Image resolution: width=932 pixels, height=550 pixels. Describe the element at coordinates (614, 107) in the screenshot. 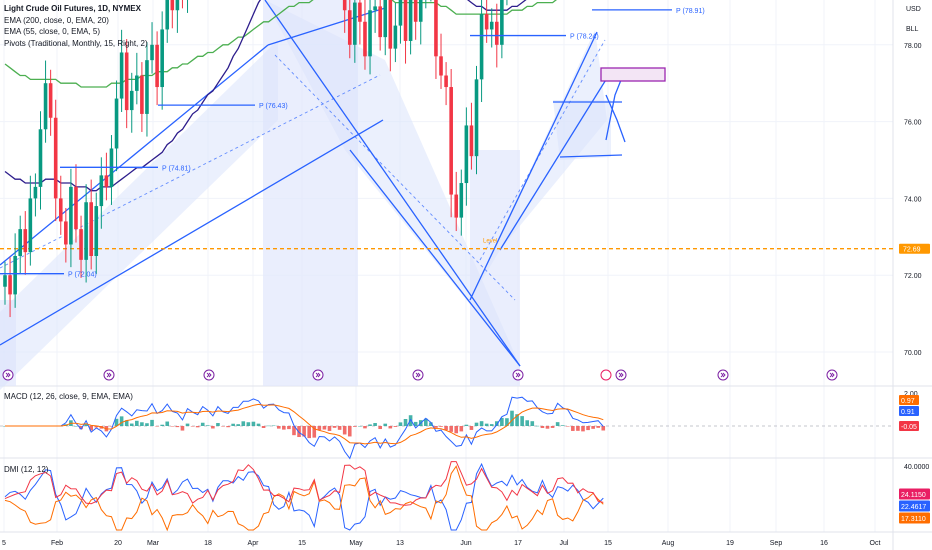

I see `projection-arrow-up` at that location.